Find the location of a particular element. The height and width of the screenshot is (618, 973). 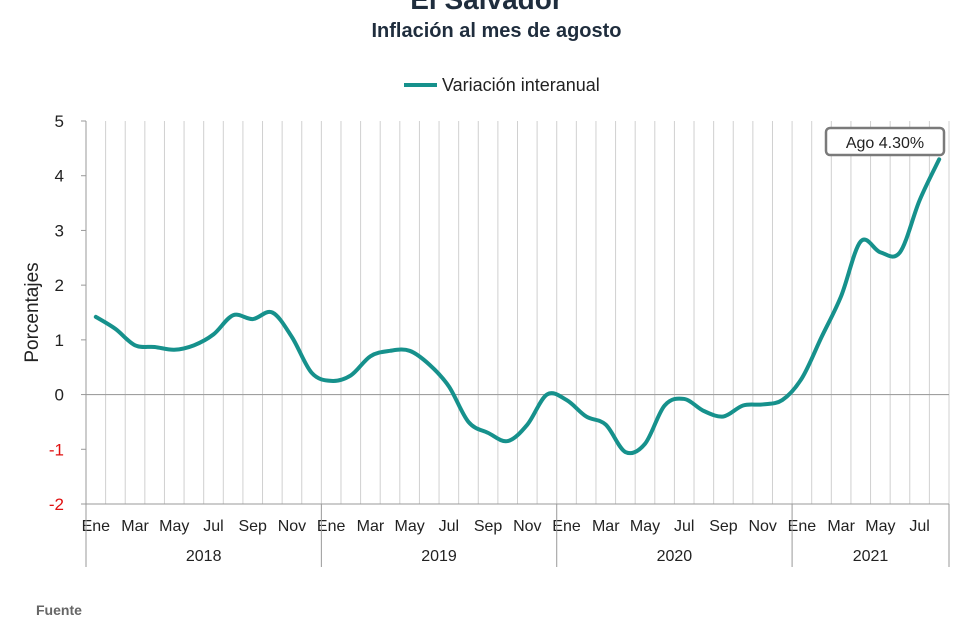

legend: Variación interanual is located at coordinates (502, 85).